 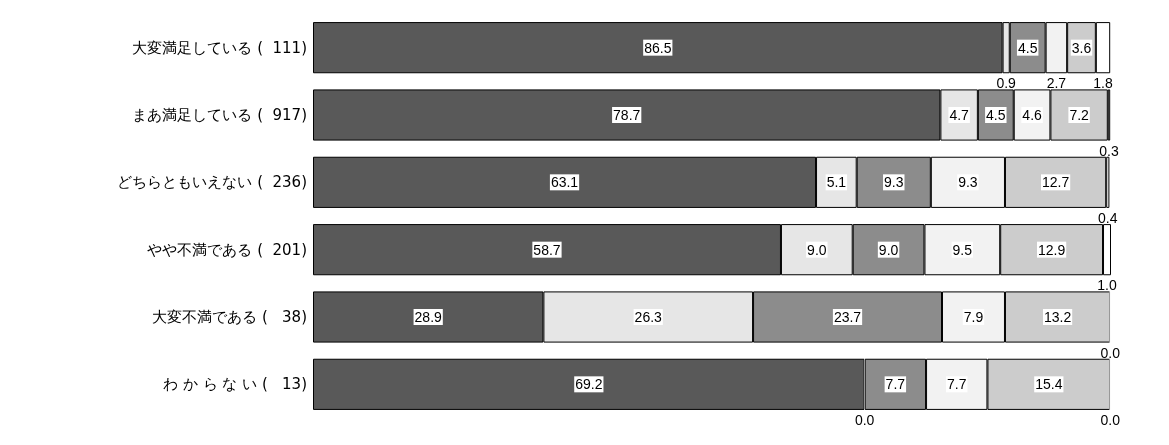 I want to click on data-label: 12.9, so click(x=1051, y=249).